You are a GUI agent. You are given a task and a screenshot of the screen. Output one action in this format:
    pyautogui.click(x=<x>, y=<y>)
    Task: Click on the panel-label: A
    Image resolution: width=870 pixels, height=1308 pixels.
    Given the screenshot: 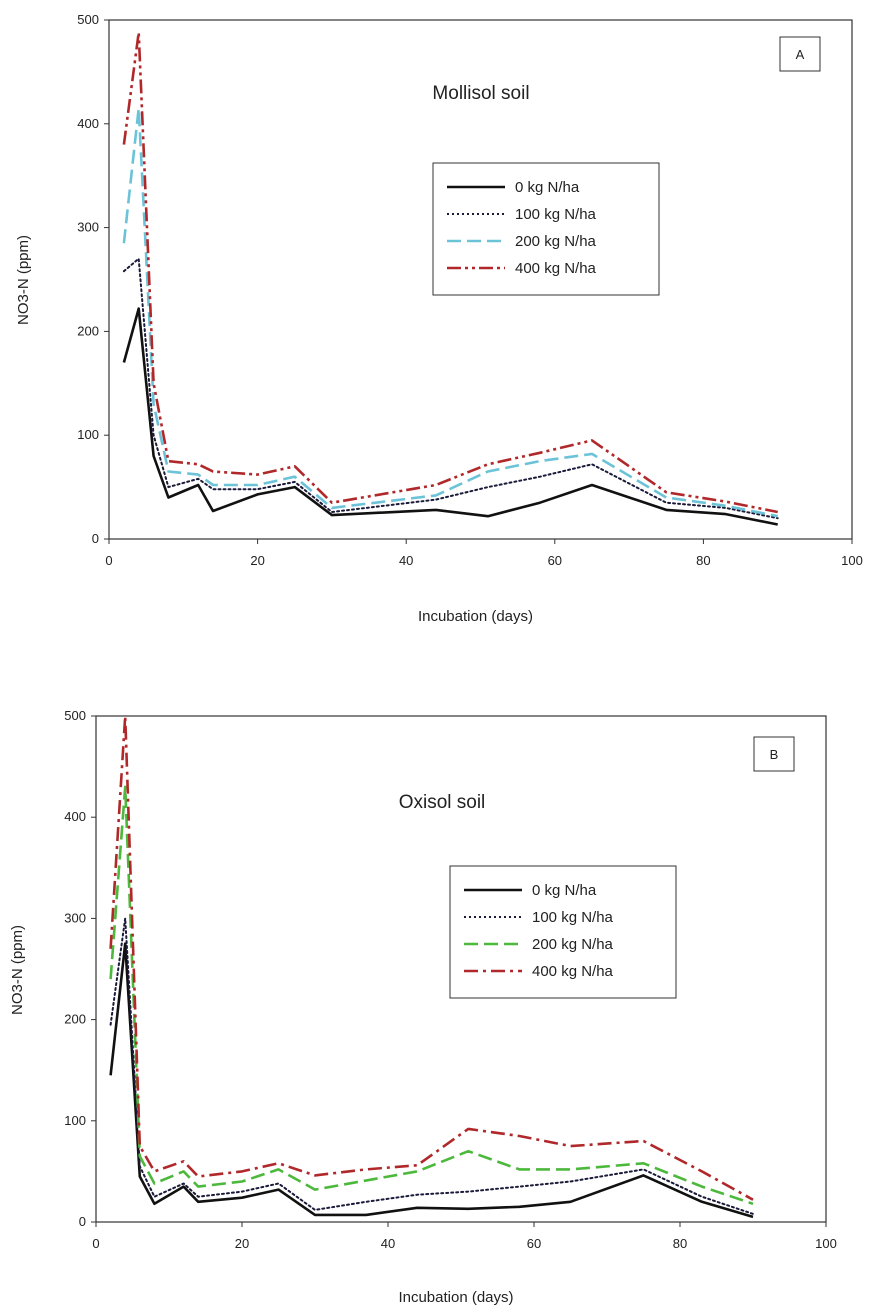 What is the action you would take?
    pyautogui.click(x=800, y=54)
    